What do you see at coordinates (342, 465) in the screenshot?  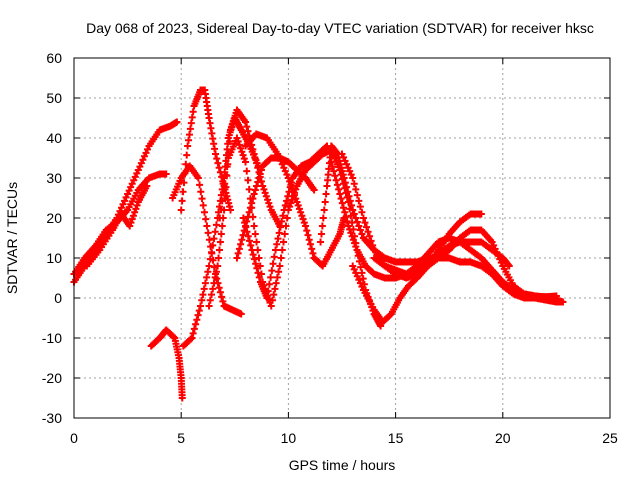 I see `x-axis-label: GPS time / hours` at bounding box center [342, 465].